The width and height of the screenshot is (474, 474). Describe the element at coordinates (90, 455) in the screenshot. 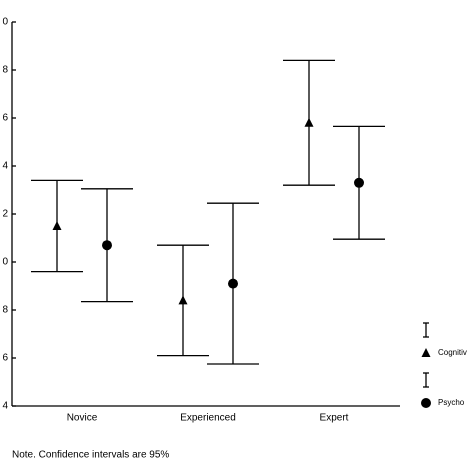

I see `note: Note. Confidence intervals are 95%` at that location.